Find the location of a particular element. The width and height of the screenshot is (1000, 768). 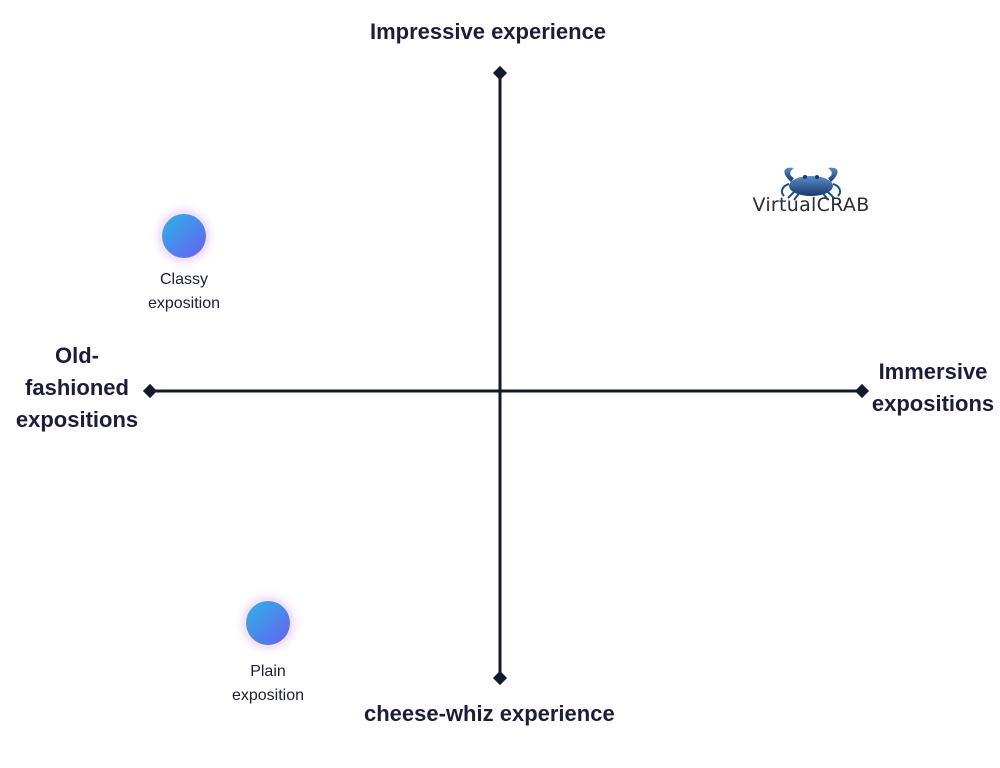

brand-name: VirtualCRAB is located at coordinates (811, 205).